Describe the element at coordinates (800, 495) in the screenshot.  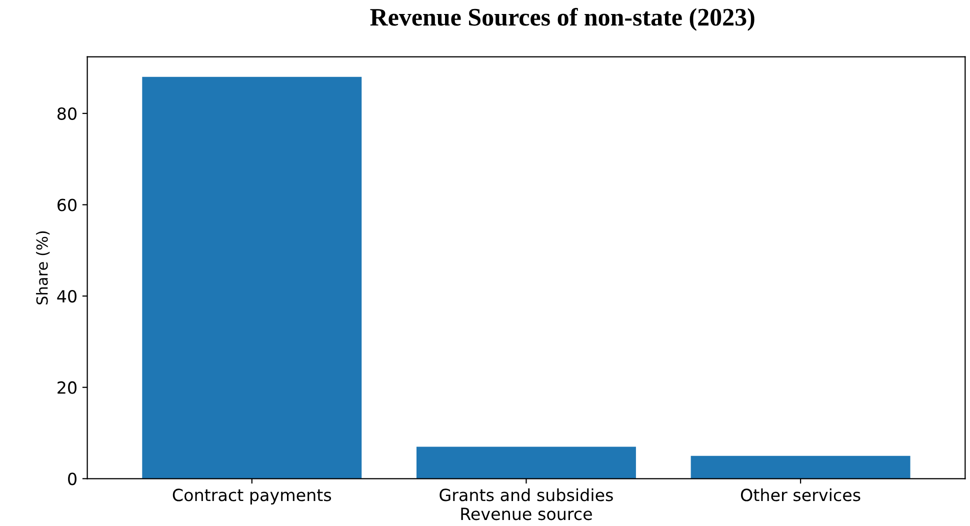
I see `x-tick-label: Other services` at that location.